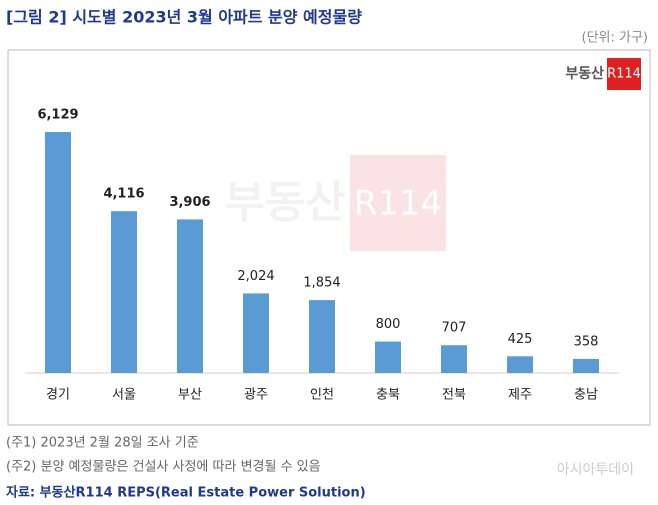 The width and height of the screenshot is (658, 505). I want to click on note: (주2) 분양 예정물량은 건설사 사정에 따라 변경될 수 있음, so click(163, 467).